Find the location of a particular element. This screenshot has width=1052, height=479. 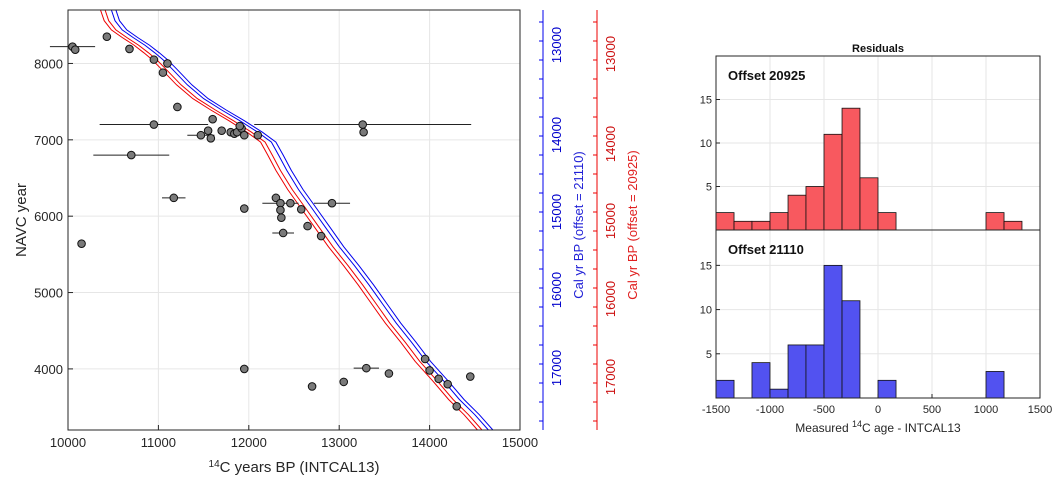

y-axis-label: NAVC year is located at coordinates (21, 220).